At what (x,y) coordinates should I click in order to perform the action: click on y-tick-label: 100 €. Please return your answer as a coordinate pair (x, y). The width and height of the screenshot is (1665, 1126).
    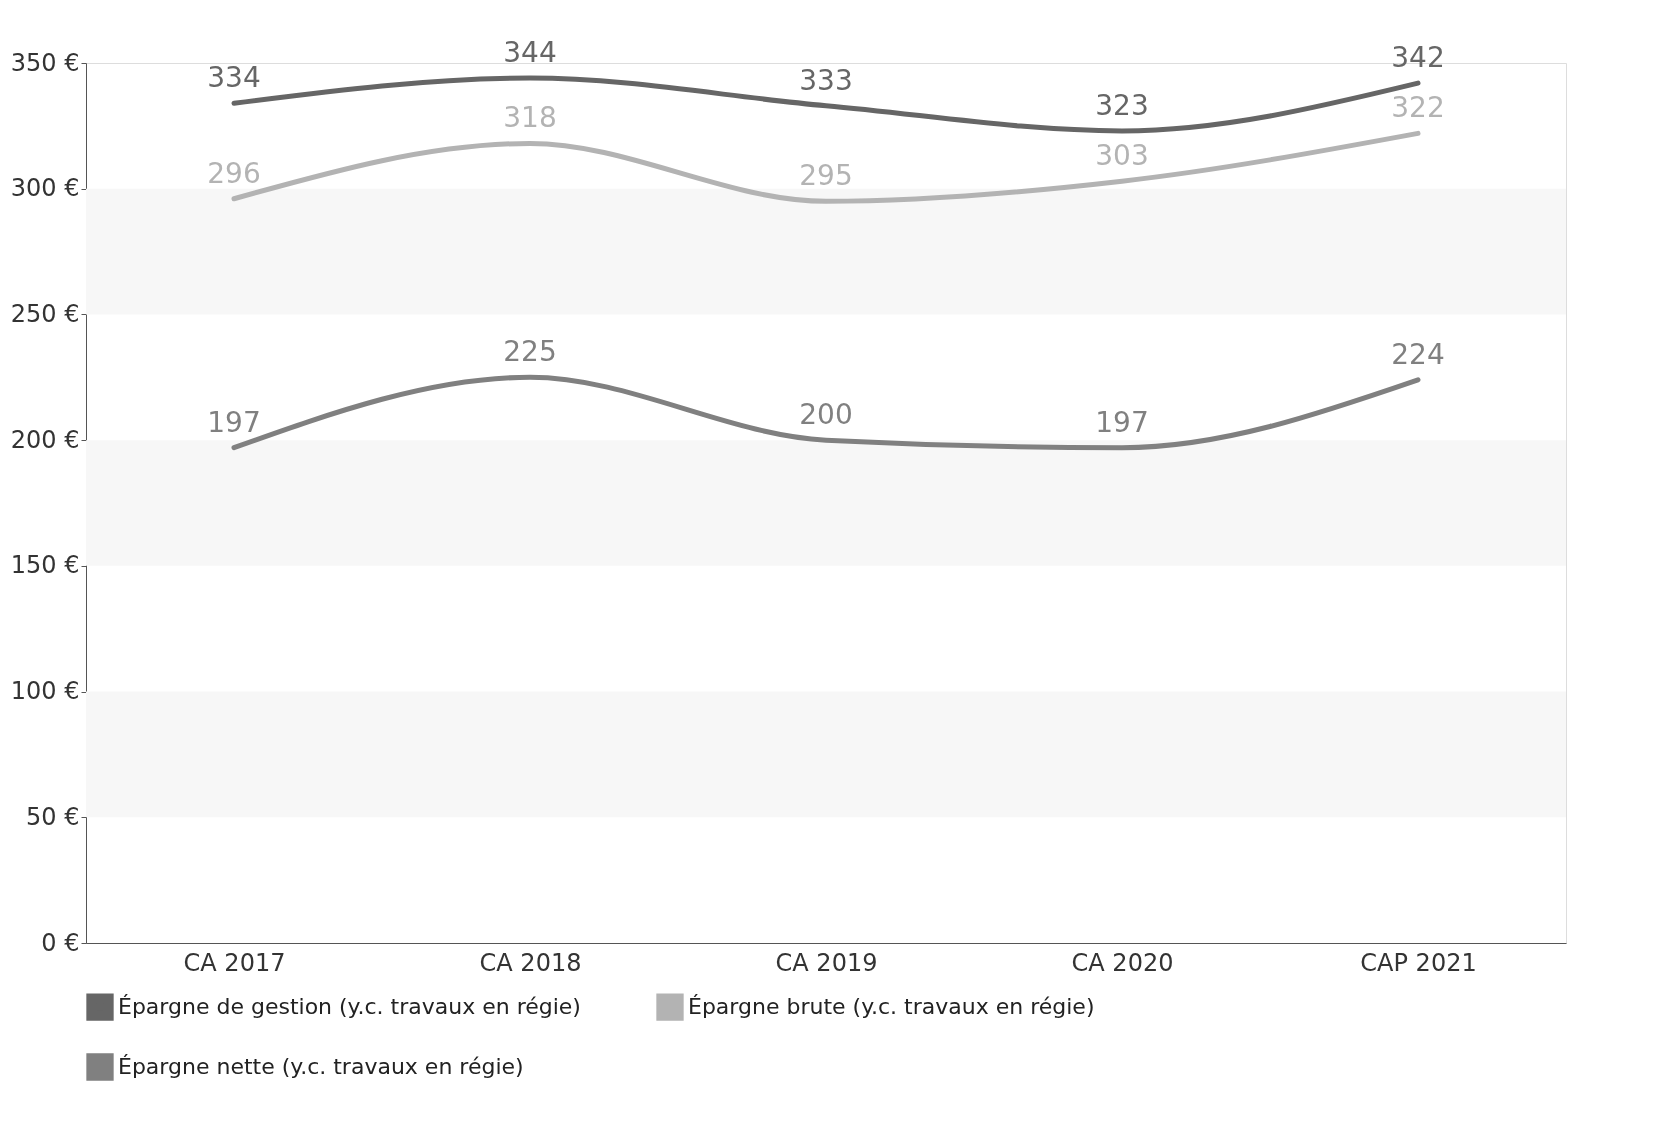
    Looking at the image, I should click on (45, 691).